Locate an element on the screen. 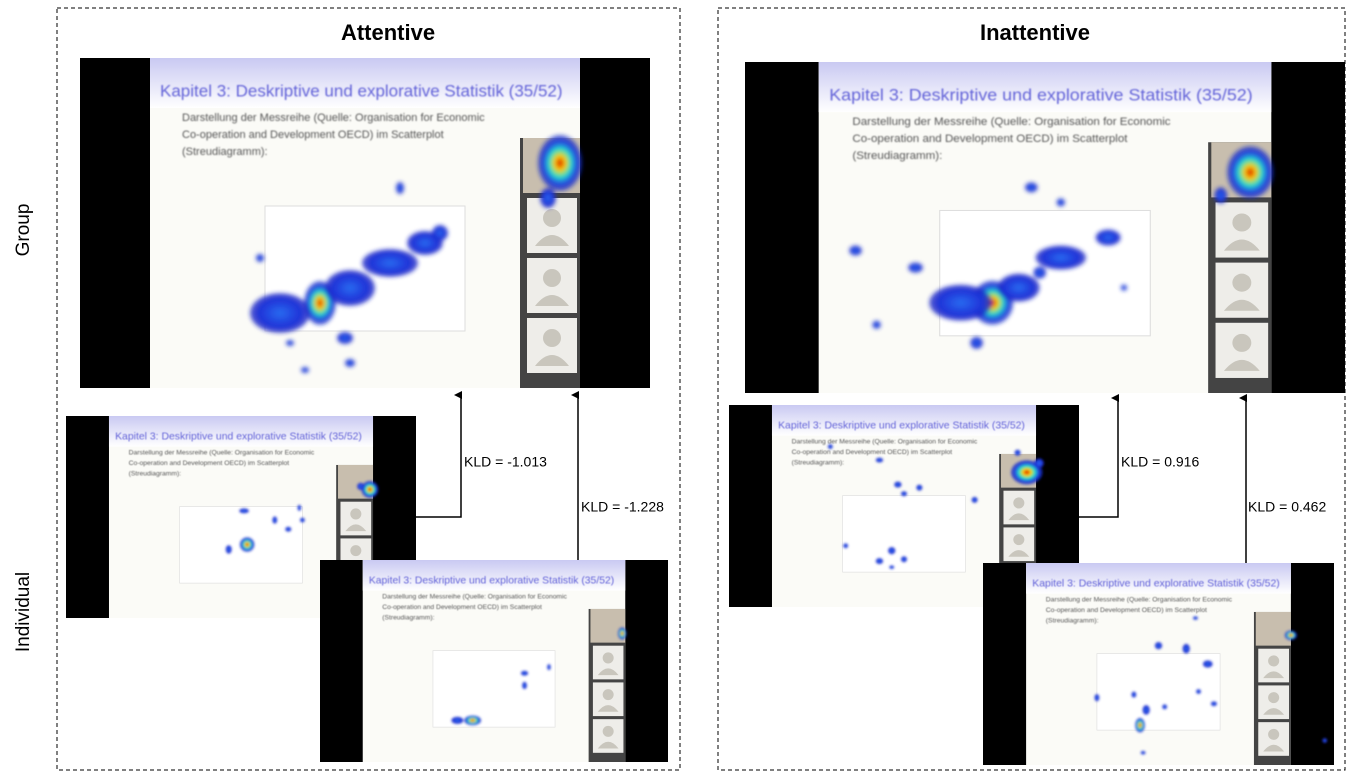 Image resolution: width=1353 pixels, height=779 pixels. kld-label: KLD = -1.013 is located at coordinates (505, 462).